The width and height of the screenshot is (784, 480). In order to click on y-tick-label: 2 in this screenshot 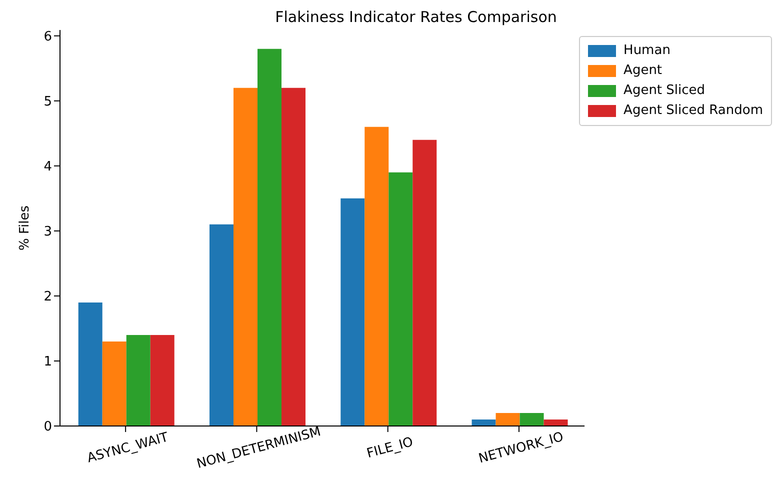, I will do `click(48, 297)`.